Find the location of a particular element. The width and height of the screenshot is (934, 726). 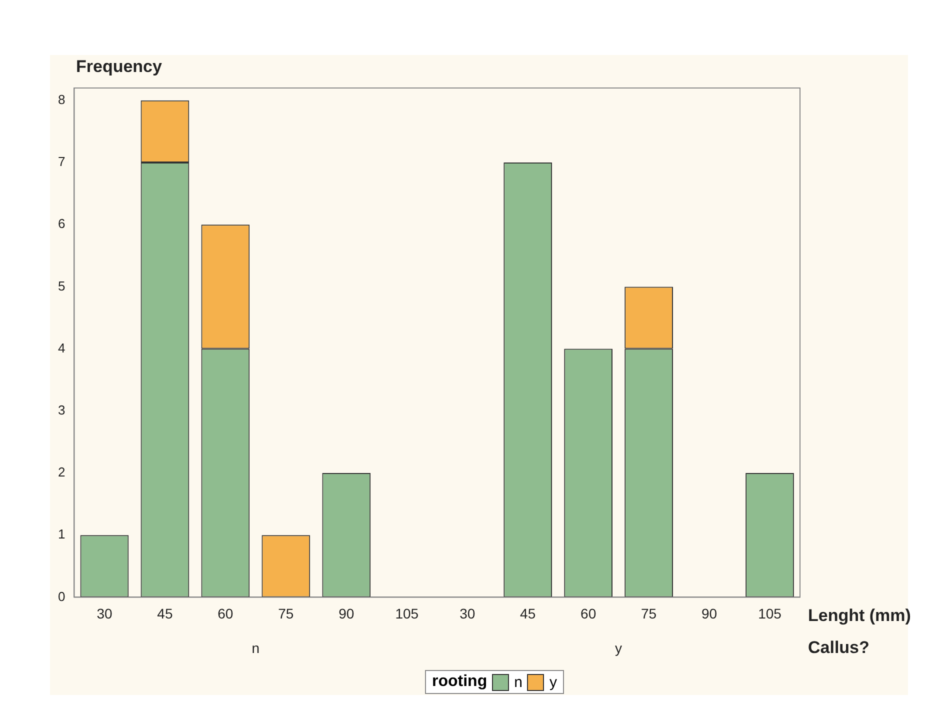

legend-title: rooting is located at coordinates (460, 682).